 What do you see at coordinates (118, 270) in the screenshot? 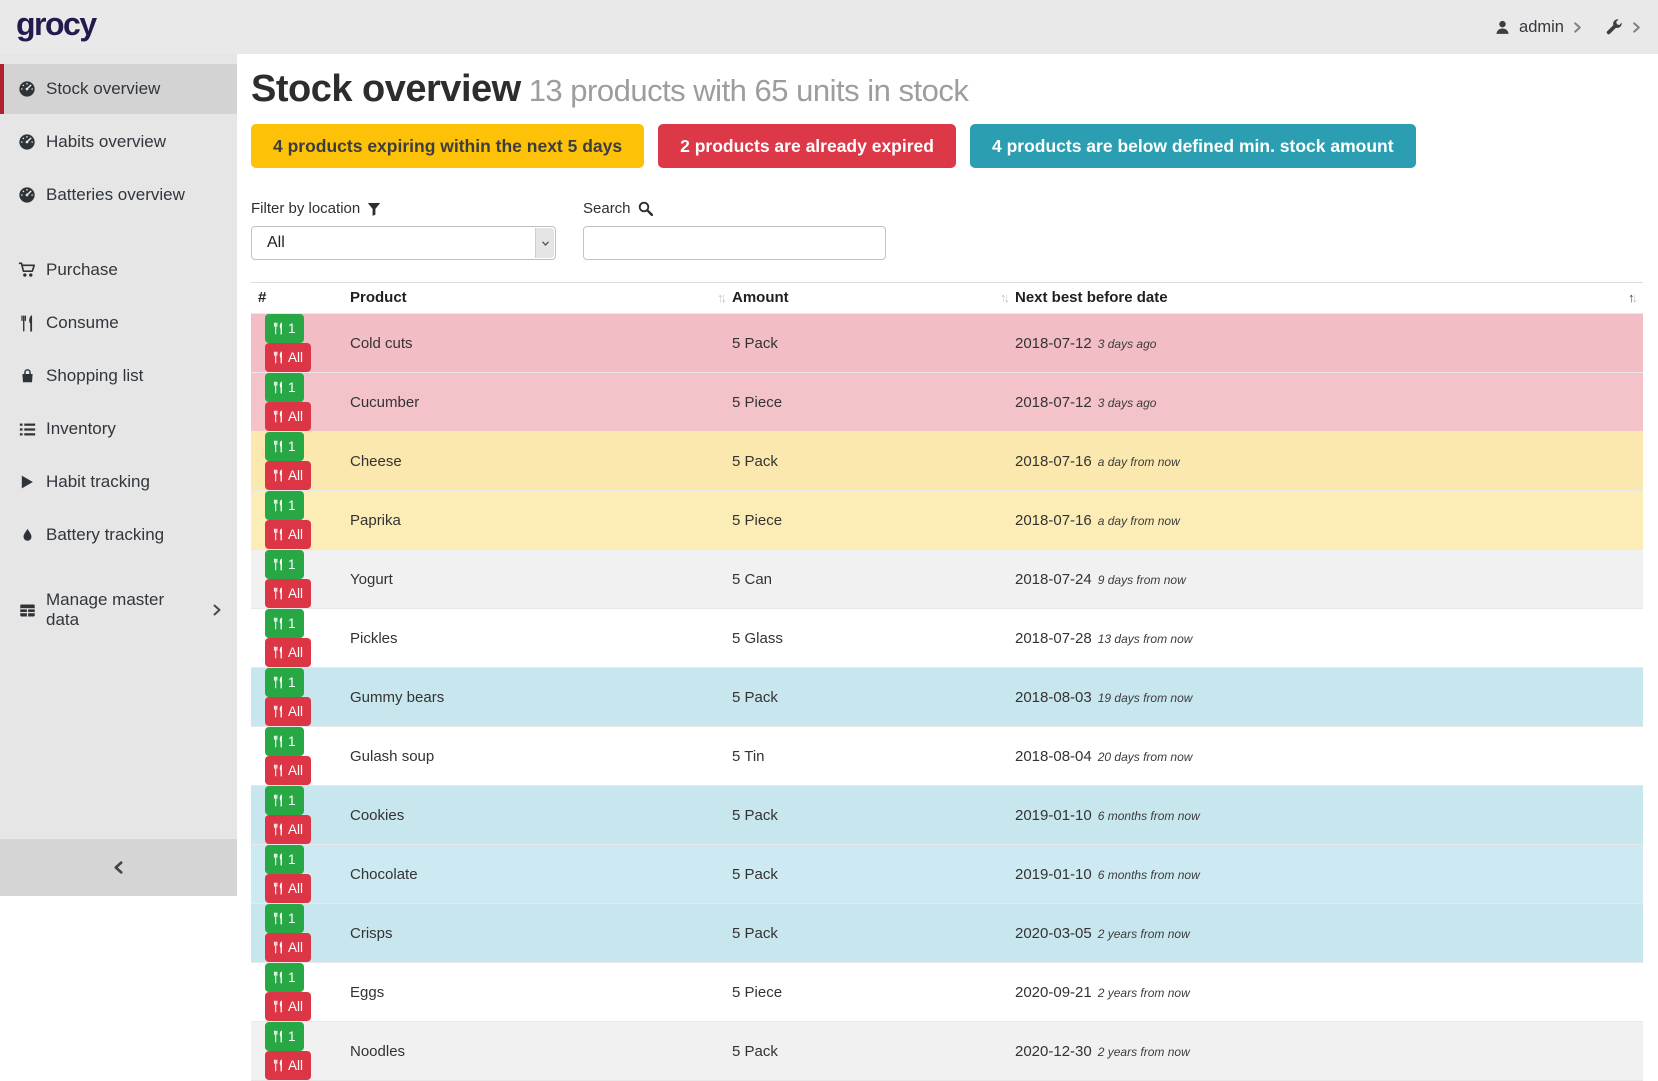
I see `sidebar-item-purchase: Purchase` at bounding box center [118, 270].